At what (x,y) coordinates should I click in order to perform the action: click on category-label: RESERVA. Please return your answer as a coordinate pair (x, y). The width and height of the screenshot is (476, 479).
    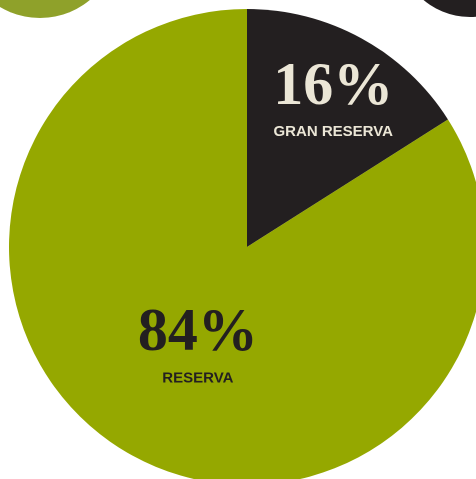
    Looking at the image, I should click on (197, 377).